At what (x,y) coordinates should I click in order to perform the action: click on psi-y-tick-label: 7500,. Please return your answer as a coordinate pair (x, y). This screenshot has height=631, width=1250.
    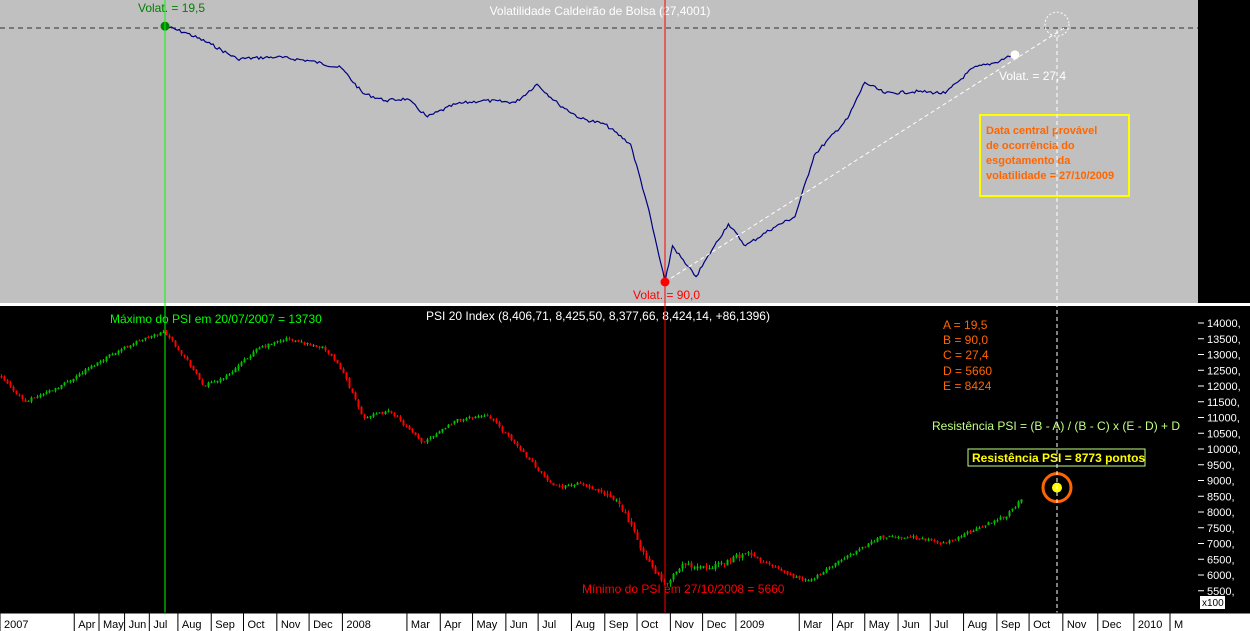
    Looking at the image, I should click on (1221, 529).